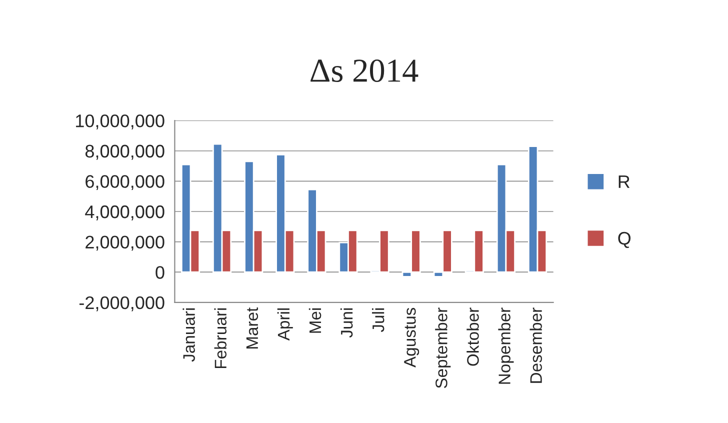 The width and height of the screenshot is (728, 423). What do you see at coordinates (624, 240) in the screenshot?
I see `legend-label: Q` at bounding box center [624, 240].